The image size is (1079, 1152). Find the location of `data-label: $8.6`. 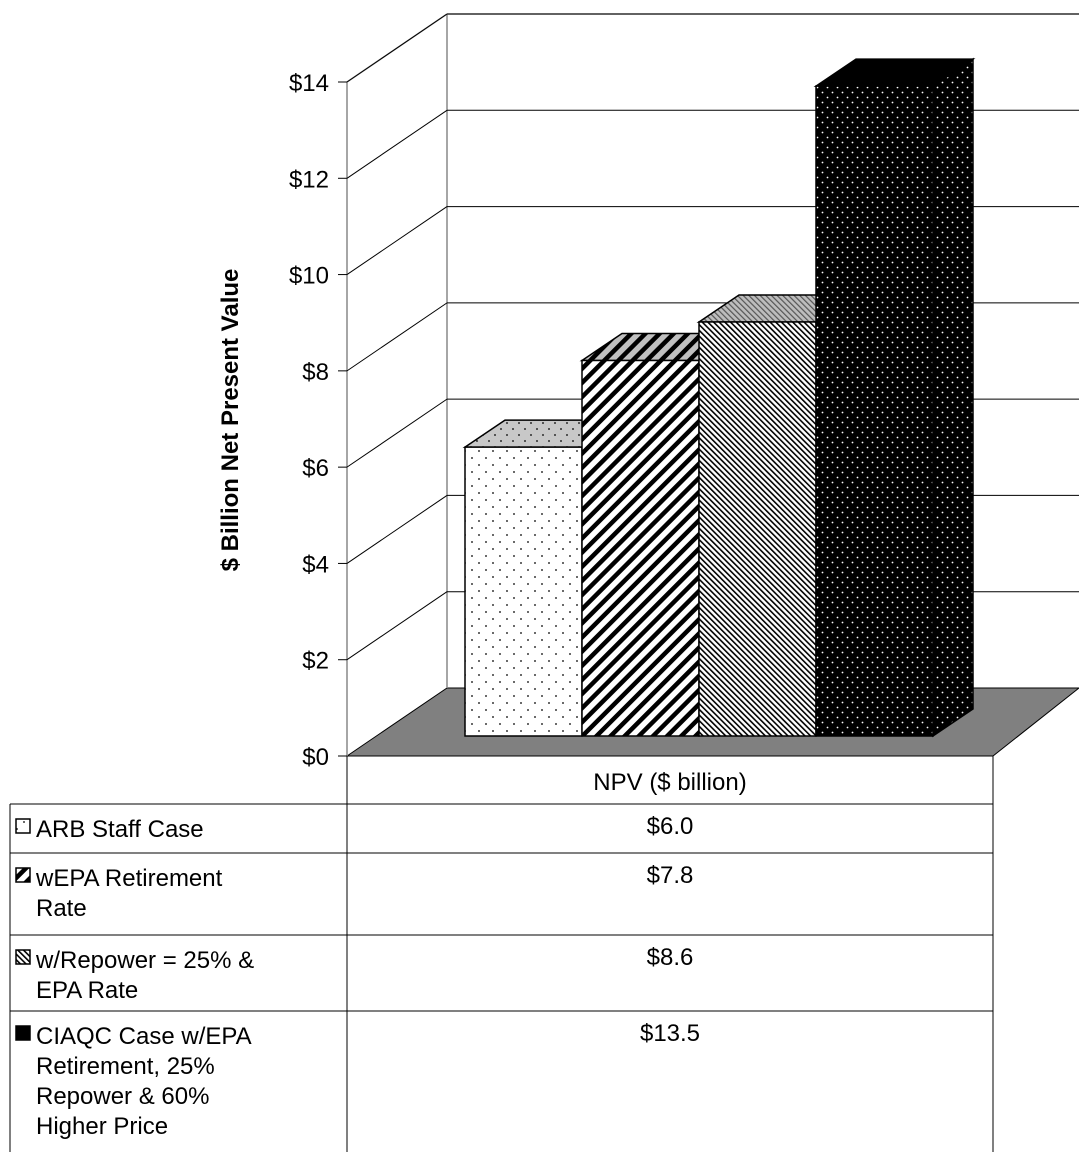

data-label: $8.6 is located at coordinates (670, 957).